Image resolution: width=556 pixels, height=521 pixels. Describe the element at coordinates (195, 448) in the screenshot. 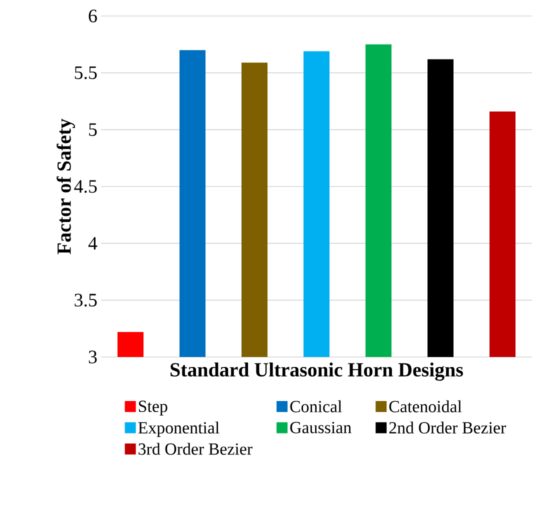

I see `legend-label: 3rd Order Bezier` at that location.